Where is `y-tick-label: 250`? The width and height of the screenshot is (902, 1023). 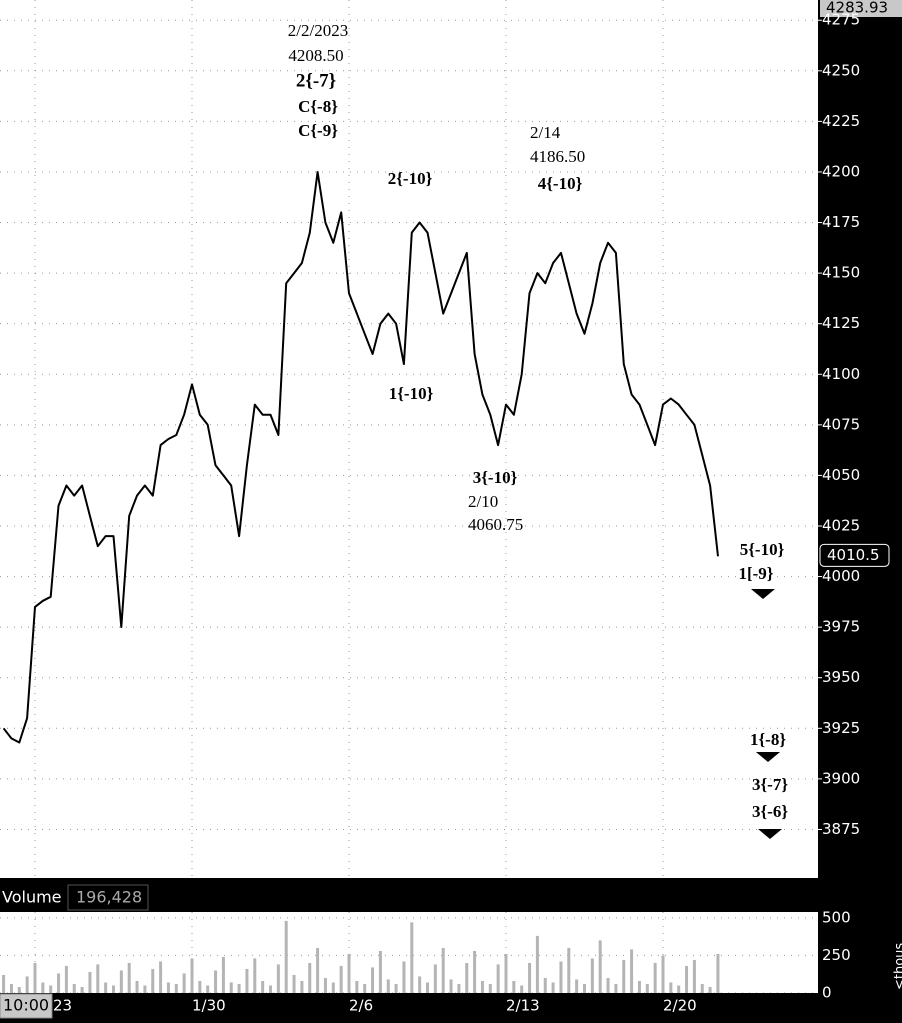
y-tick-label: 250 is located at coordinates (836, 955).